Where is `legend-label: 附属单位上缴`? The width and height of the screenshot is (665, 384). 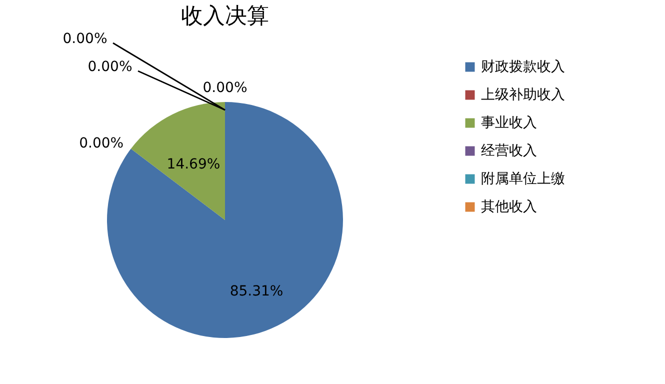
legend-label: 附属单位上缴 is located at coordinates (523, 179).